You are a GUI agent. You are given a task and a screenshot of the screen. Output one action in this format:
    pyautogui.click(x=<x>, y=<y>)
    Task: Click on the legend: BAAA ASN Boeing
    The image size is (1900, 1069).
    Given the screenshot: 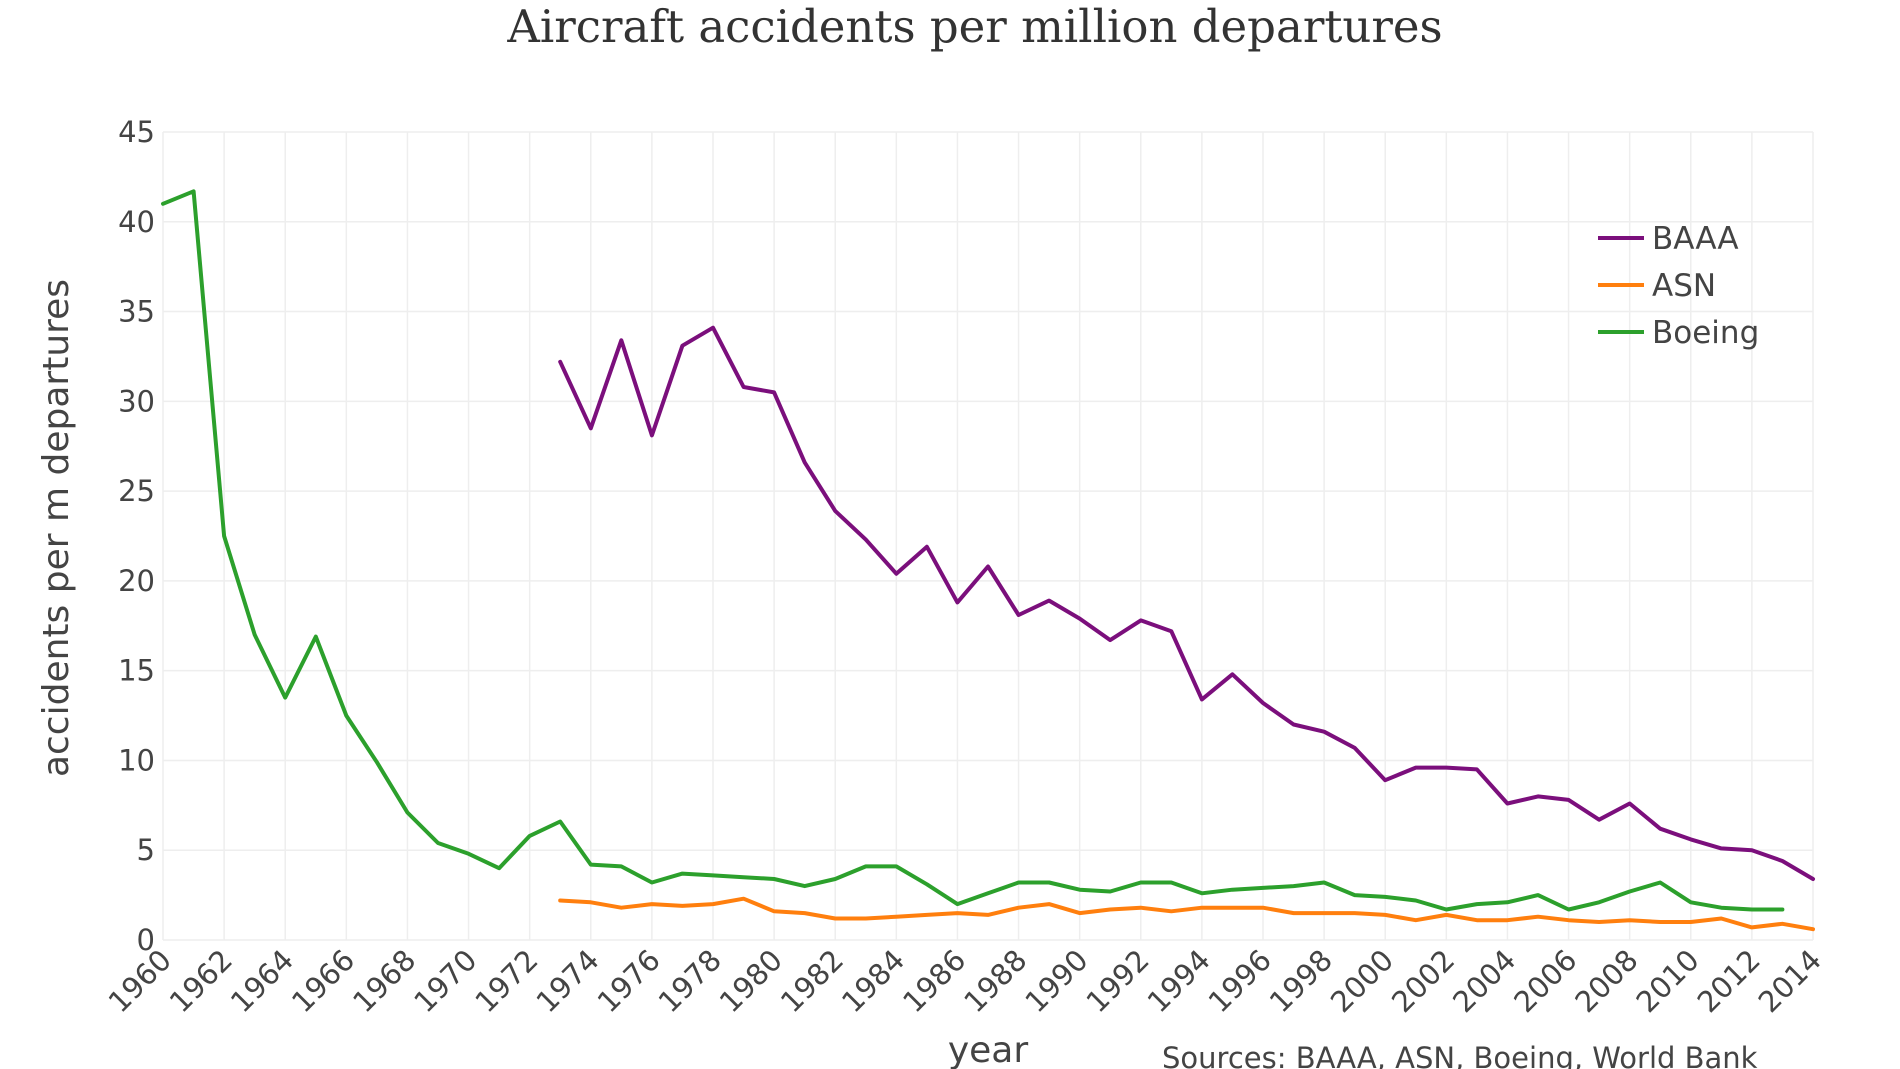 What is the action you would take?
    pyautogui.click(x=1678, y=286)
    